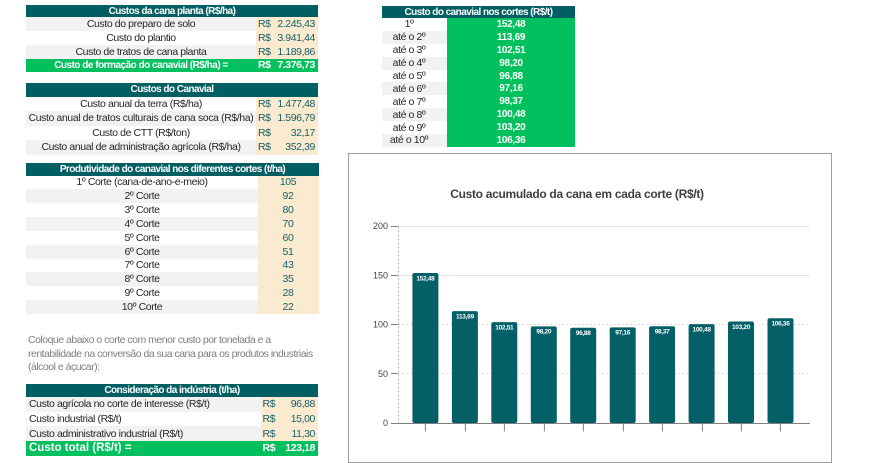 Image resolution: width=875 pixels, height=463 pixels. I want to click on svg-text: 102,51, so click(504, 327).